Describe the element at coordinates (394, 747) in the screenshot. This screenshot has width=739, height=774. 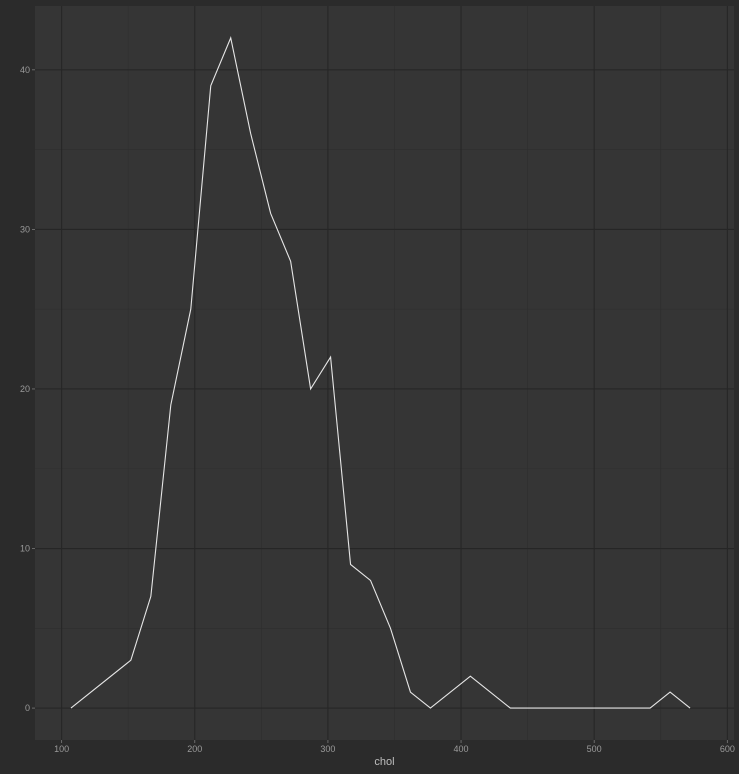
I see `x-axis-ticks: 100 200 300 400 500 600` at that location.